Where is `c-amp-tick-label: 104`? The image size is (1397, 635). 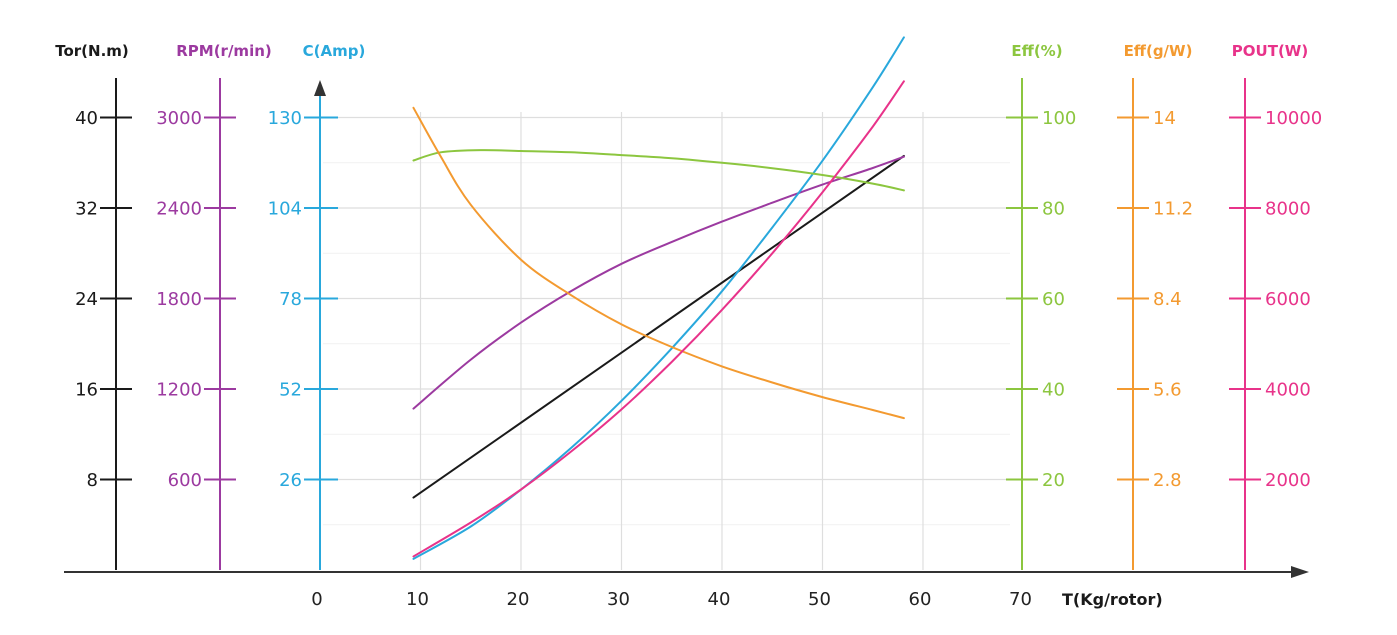 c-amp-tick-label: 104 is located at coordinates (285, 209).